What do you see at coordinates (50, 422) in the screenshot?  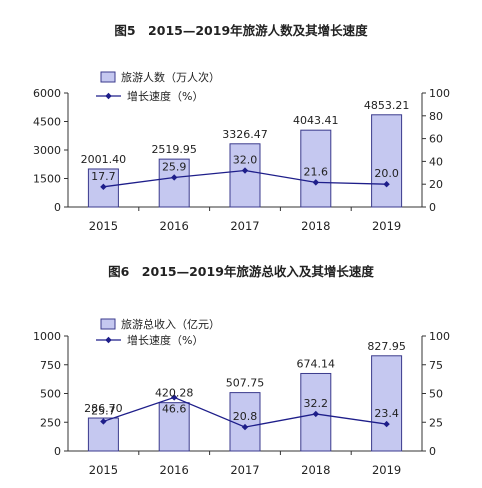 I see `y-left-tick-label: 250` at bounding box center [50, 422].